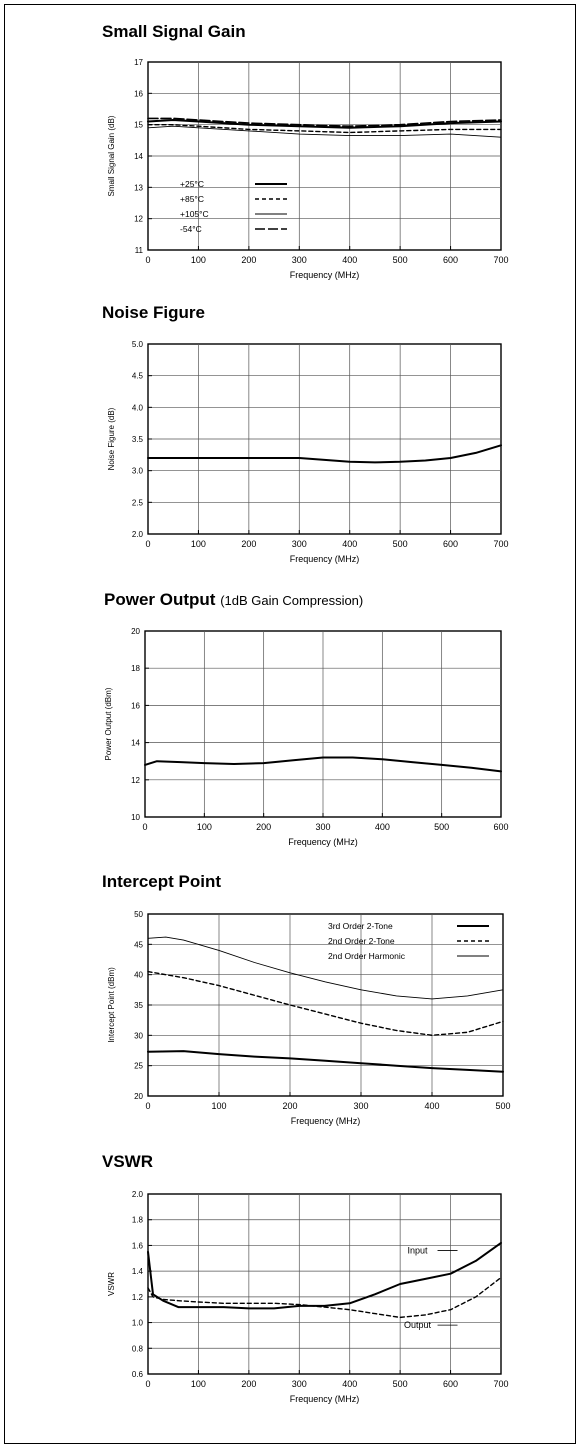 Image resolution: width=581 pixels, height=1449 pixels. Describe the element at coordinates (174, 31) in the screenshot. I see `gain-chart-title: Small Signal Gain` at that location.